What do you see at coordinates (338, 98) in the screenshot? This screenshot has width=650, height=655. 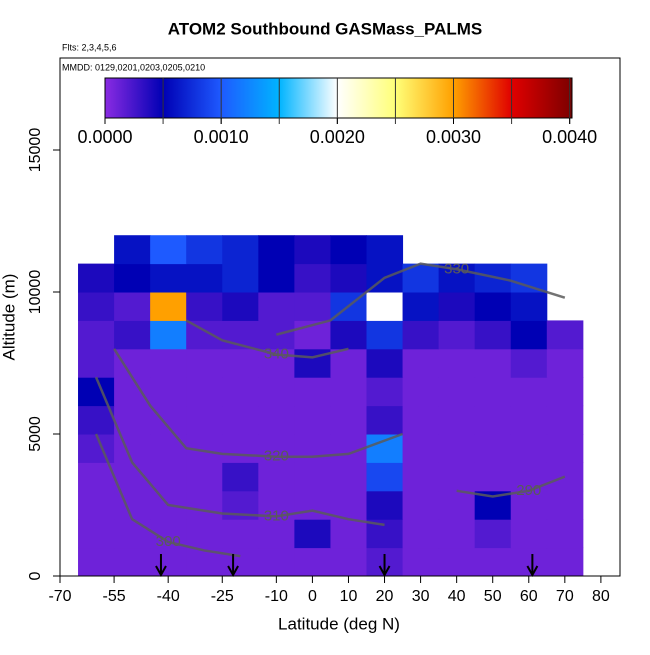 I see `colorbar` at bounding box center [338, 98].